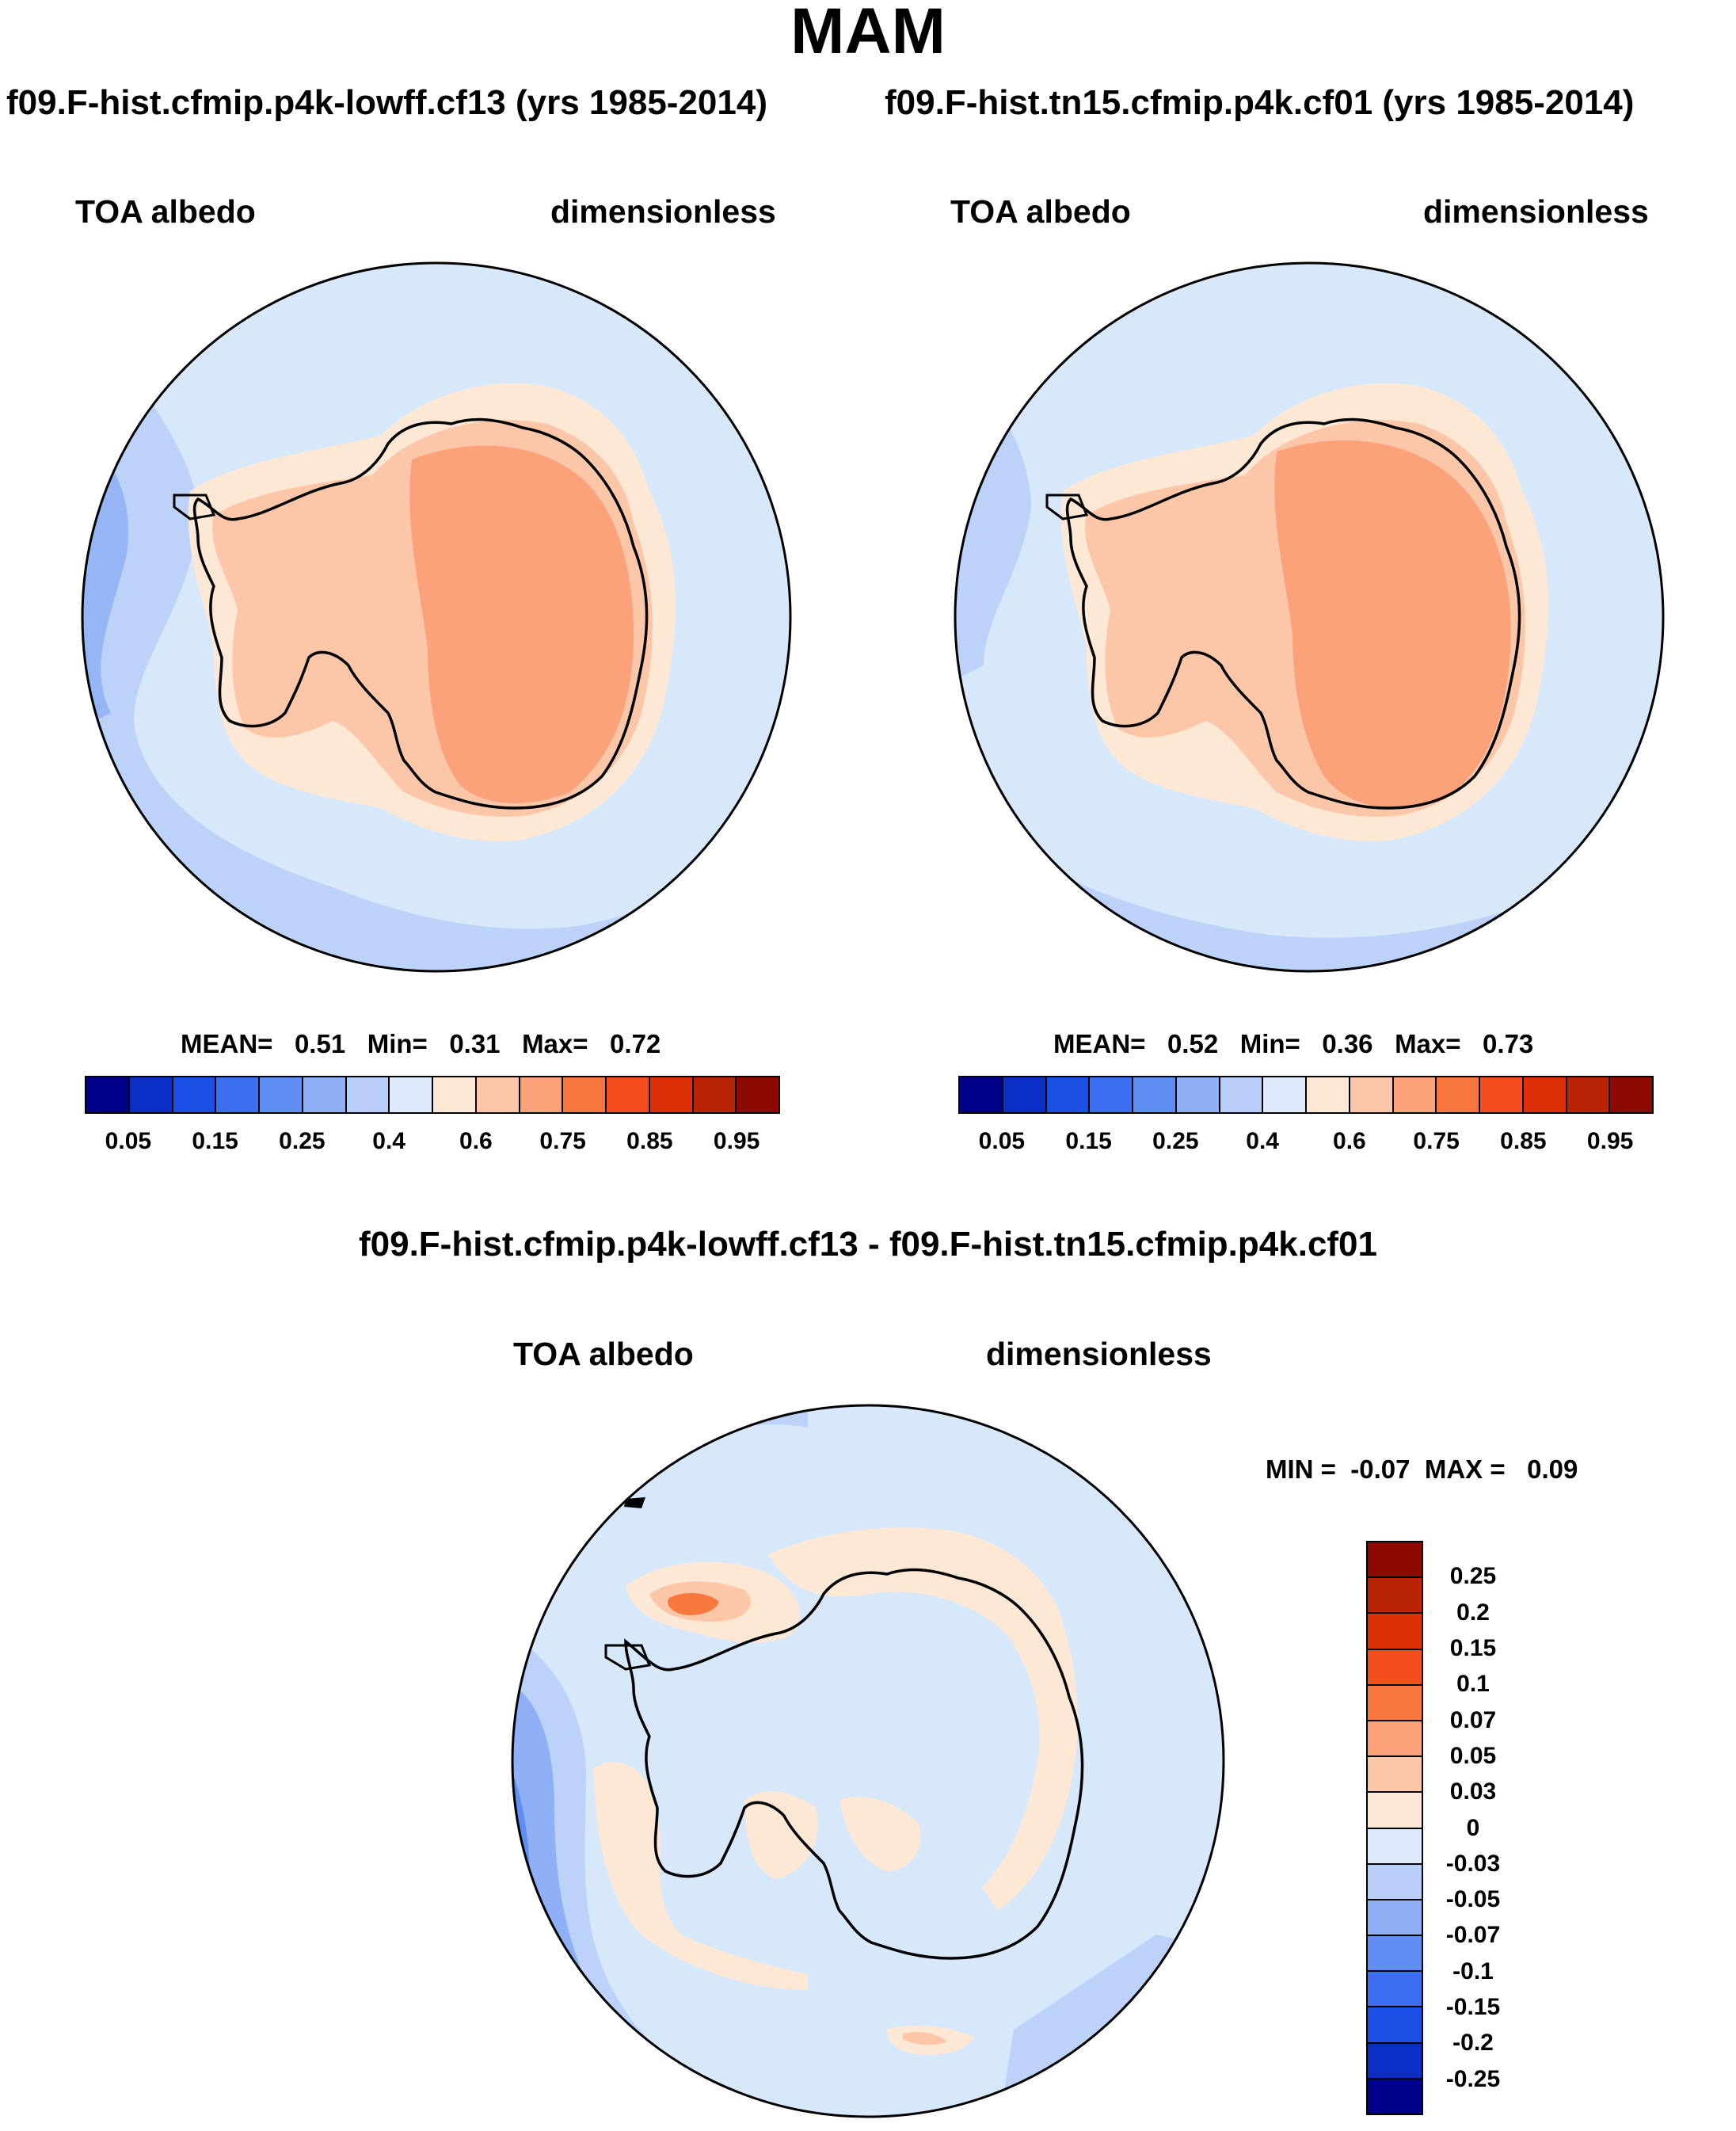 This screenshot has height=2131, width=1736. I want to click on difference-colorbar, so click(1394, 1828).